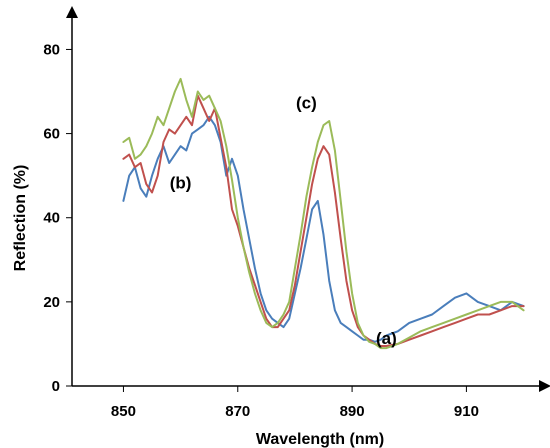  What do you see at coordinates (20, 218) in the screenshot?
I see `y-axis-title: Reflection (%)` at bounding box center [20, 218].